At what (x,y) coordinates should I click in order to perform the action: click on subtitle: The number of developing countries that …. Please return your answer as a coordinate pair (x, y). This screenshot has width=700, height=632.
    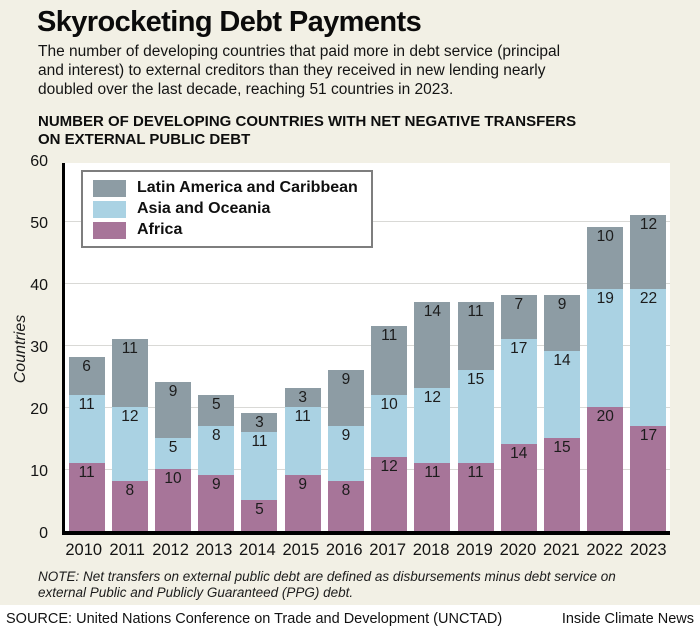
    Looking at the image, I should click on (353, 70).